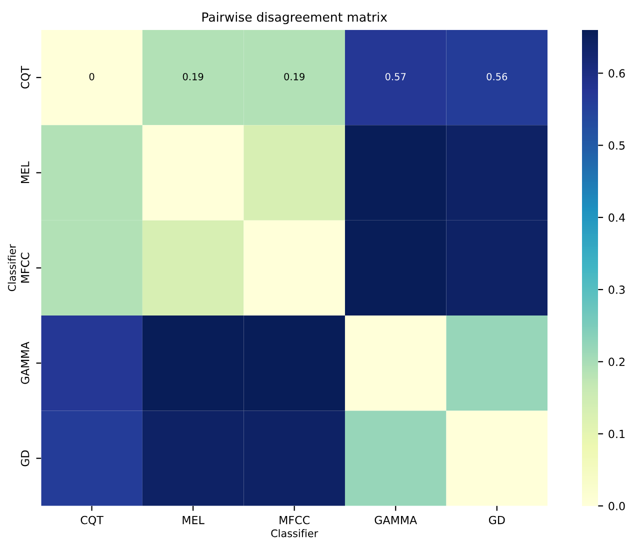  What do you see at coordinates (91, 76) in the screenshot?
I see `data-label: 0` at bounding box center [91, 76].